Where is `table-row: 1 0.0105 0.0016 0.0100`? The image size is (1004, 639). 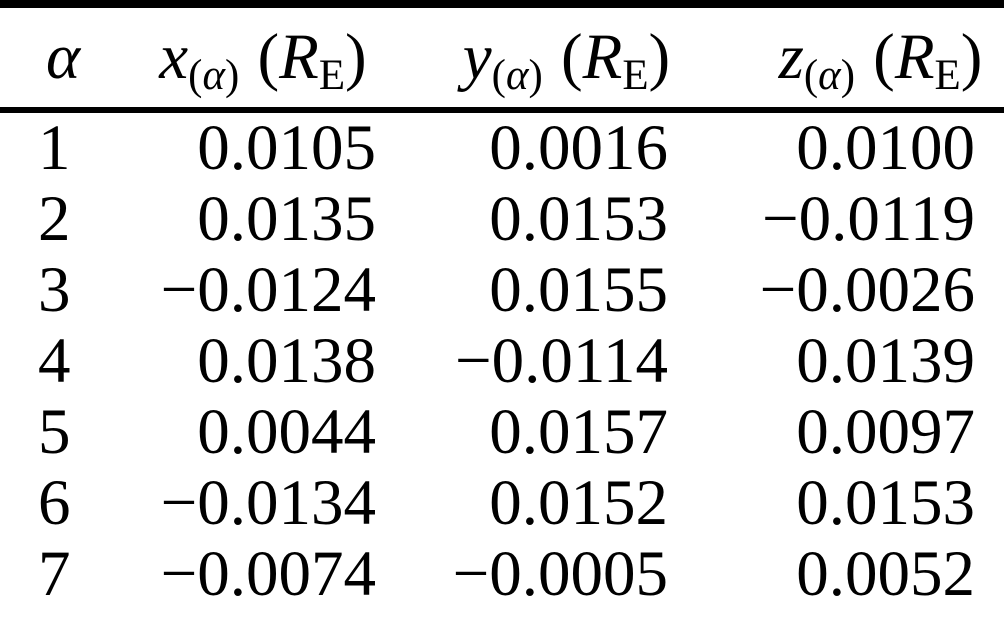
table-row: 1 0.0105 0.0016 0.0100 is located at coordinates (502, 147).